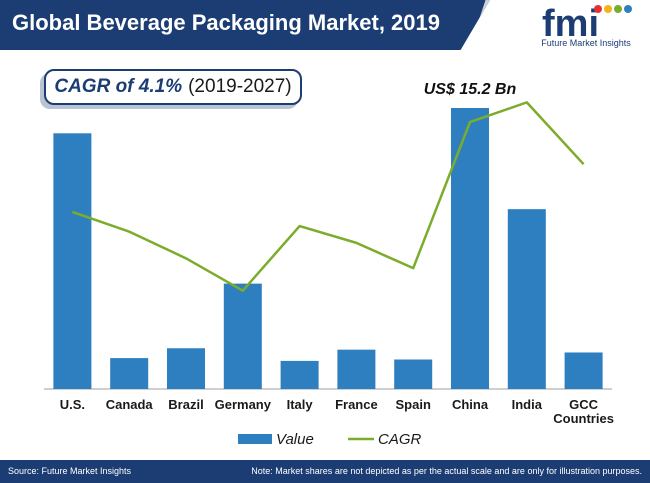 Image resolution: width=650 pixels, height=483 pixels. I want to click on fmi-logo: fmi Future Market Insights, so click(586, 28).